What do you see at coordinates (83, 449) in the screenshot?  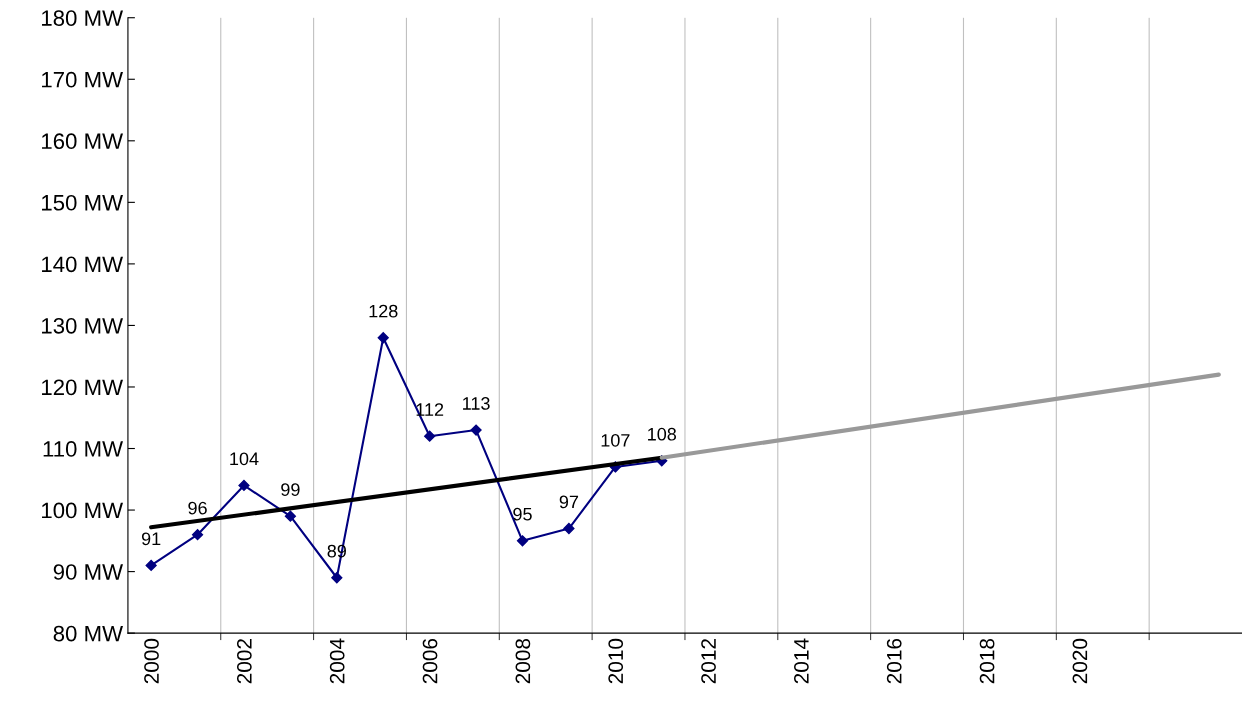 I see `y-tick-label: 110 MW` at bounding box center [83, 449].